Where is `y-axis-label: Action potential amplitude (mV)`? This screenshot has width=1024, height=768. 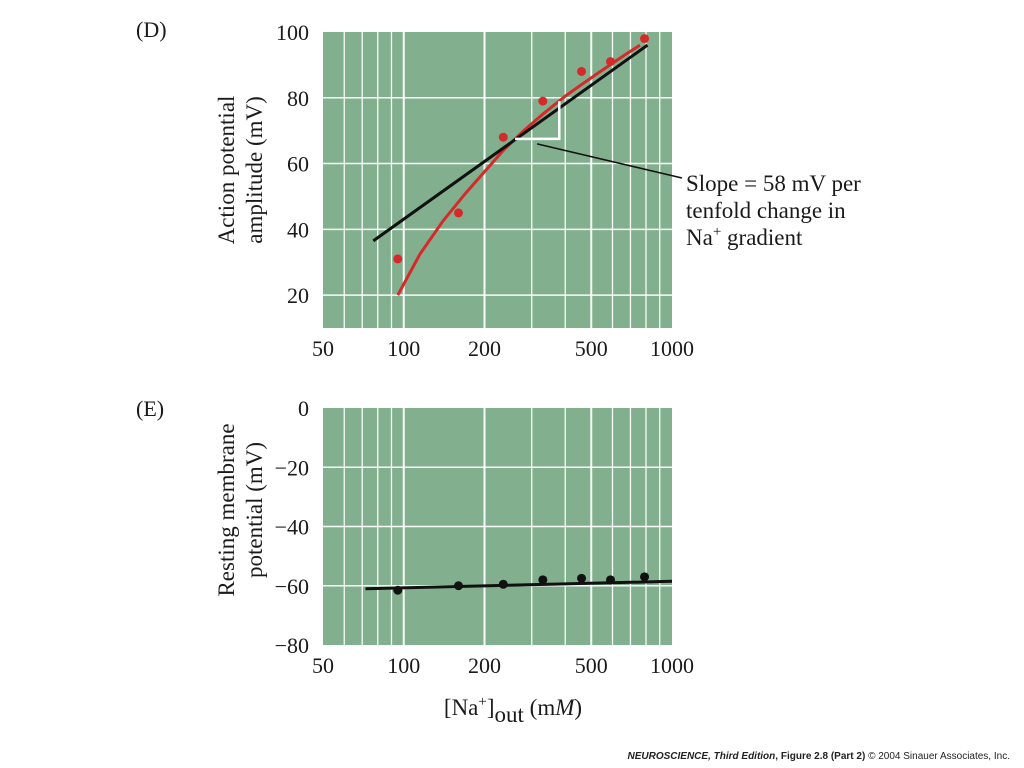
y-axis-label: Action potential amplitude (mV) is located at coordinates (240, 170).